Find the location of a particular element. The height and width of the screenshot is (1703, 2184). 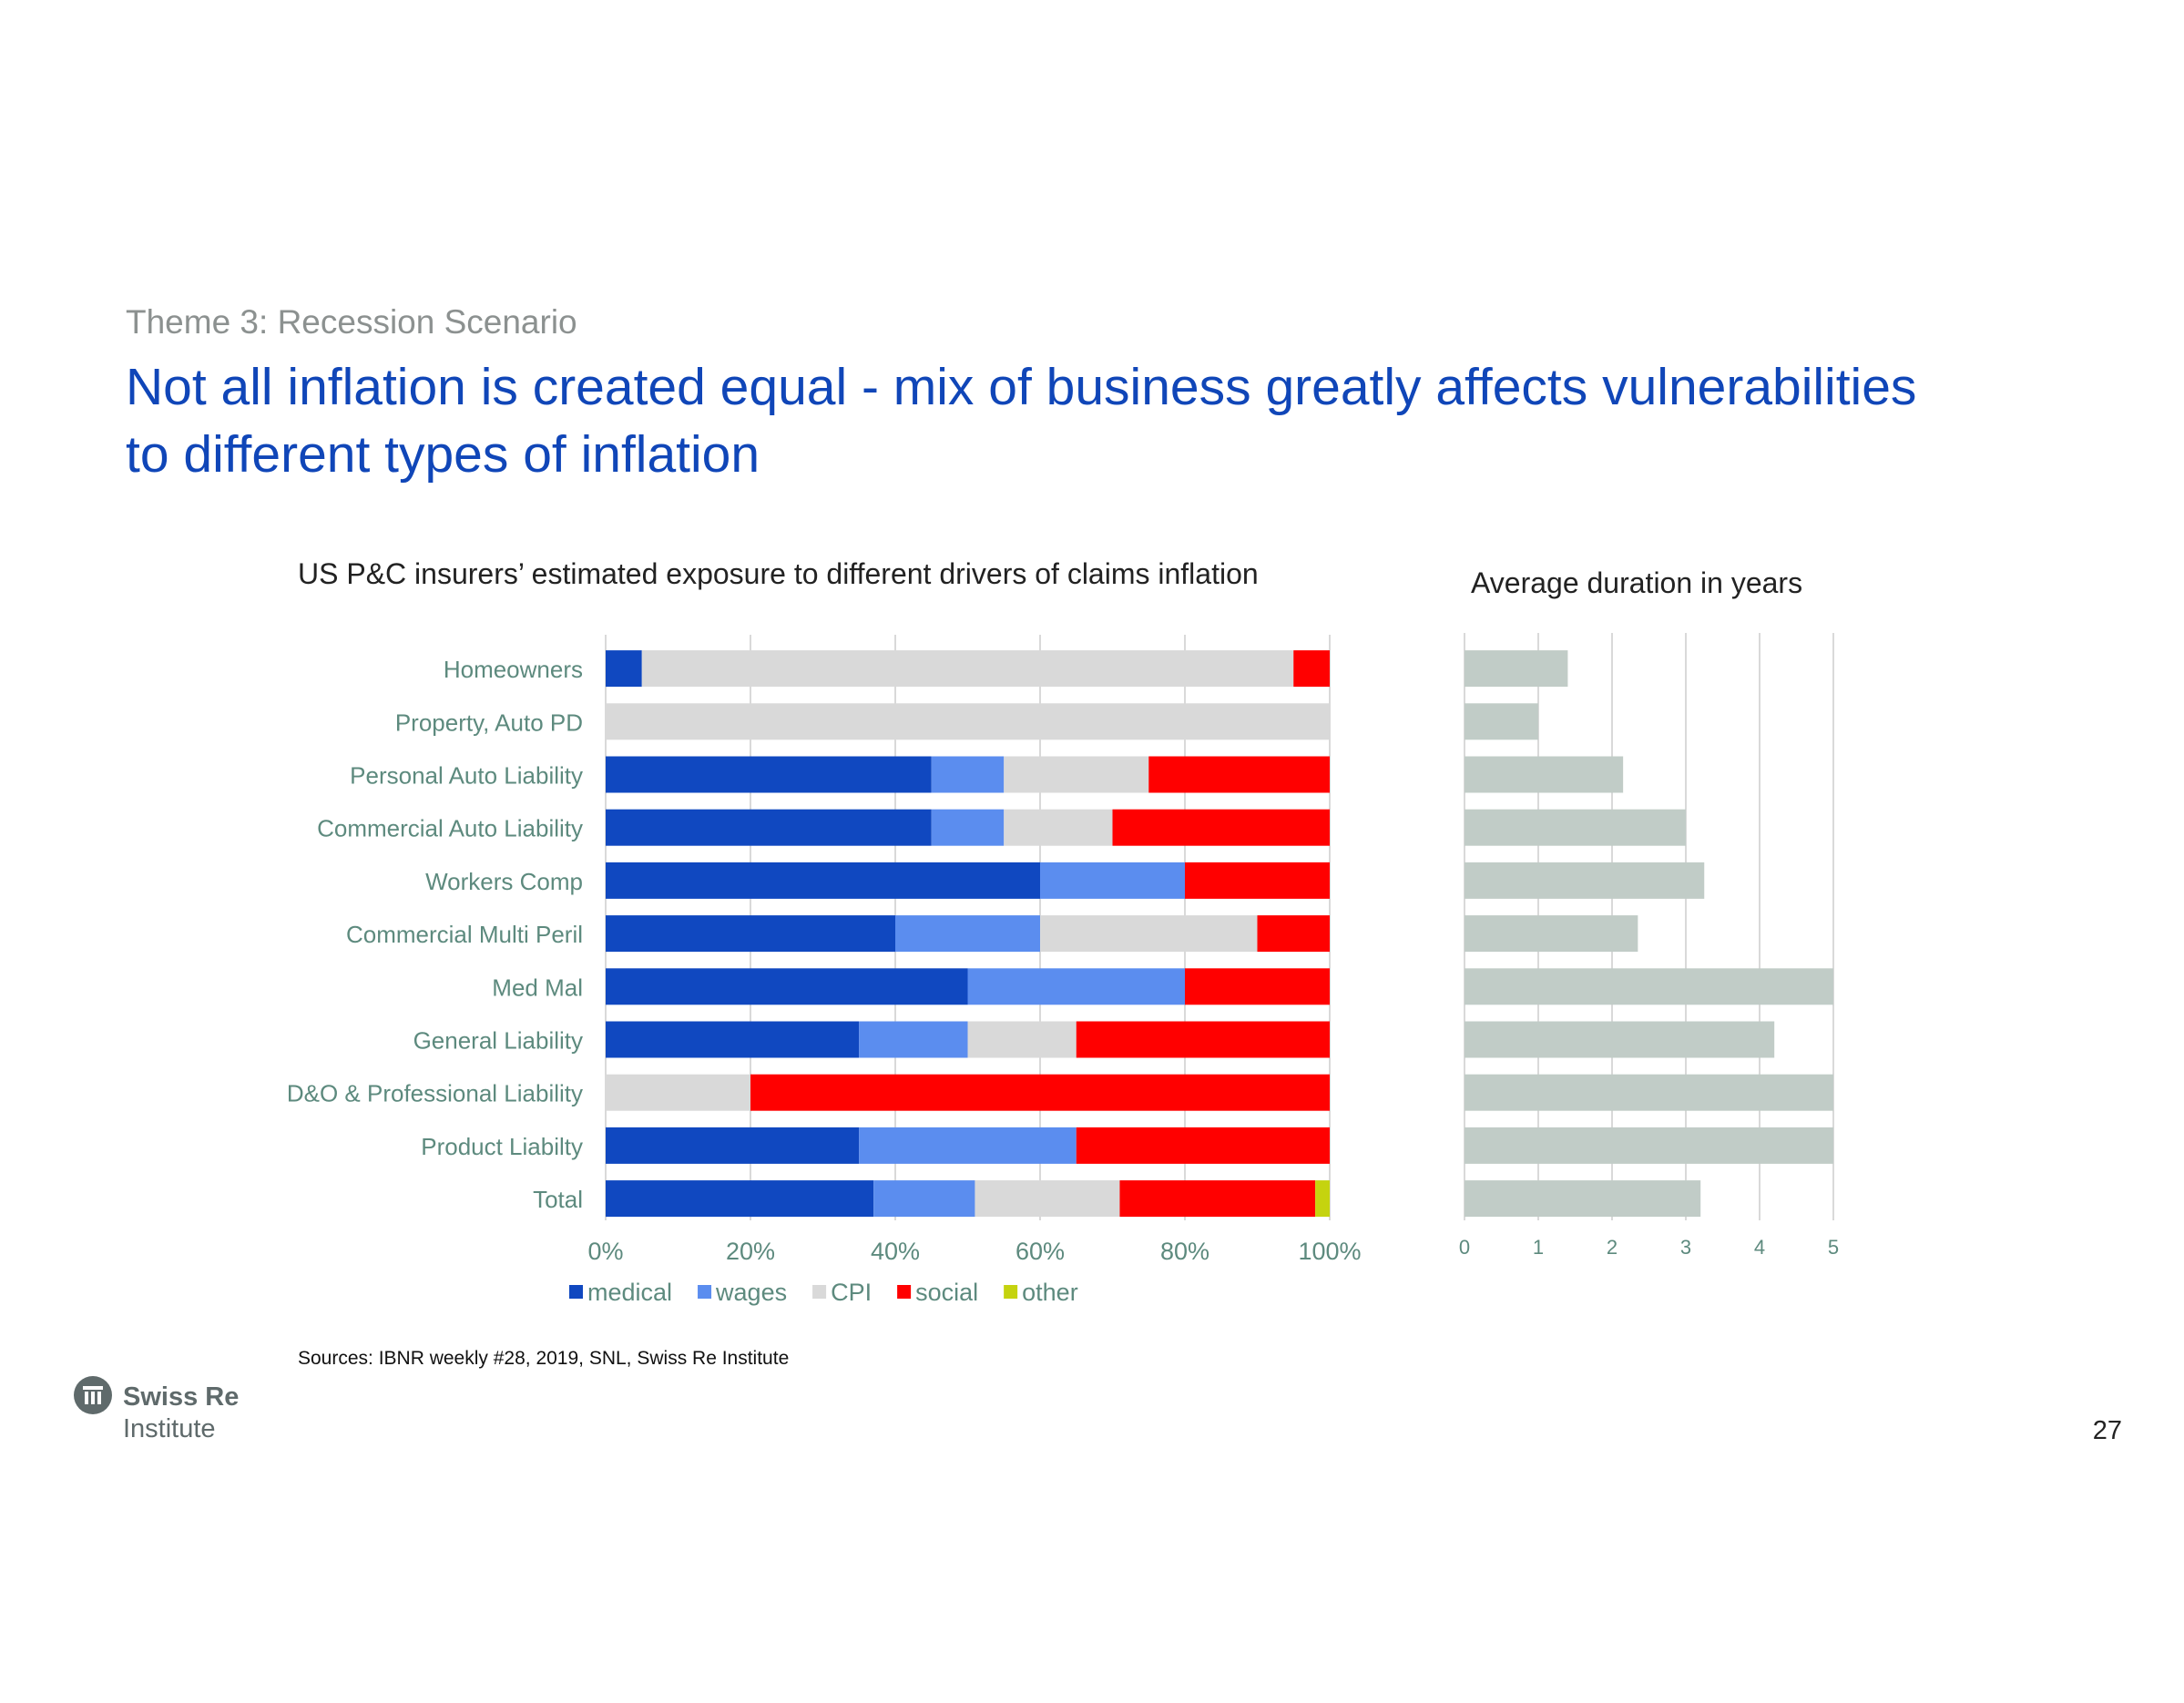

duration-x-tick-label: 3 is located at coordinates (1686, 1247).